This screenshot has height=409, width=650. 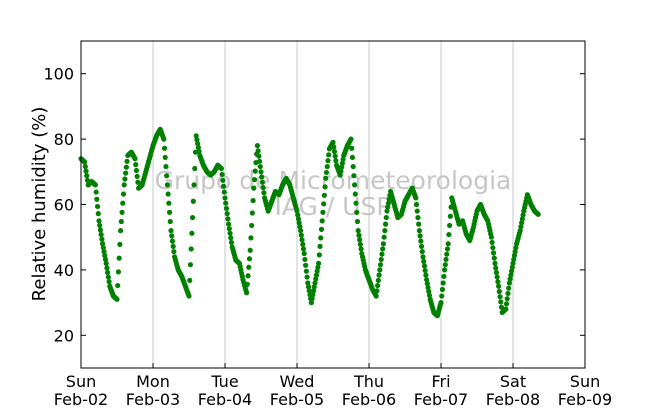 What do you see at coordinates (440, 381) in the screenshot?
I see `x-tick-day-label: Fri` at bounding box center [440, 381].